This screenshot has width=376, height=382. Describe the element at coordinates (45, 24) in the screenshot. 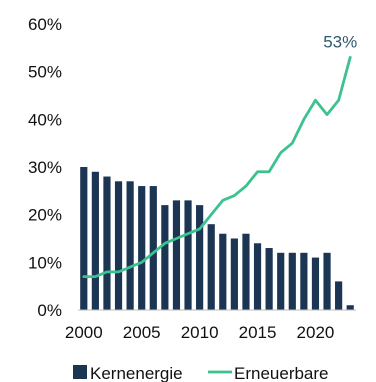

I see `y-tick-label: 60%` at that location.